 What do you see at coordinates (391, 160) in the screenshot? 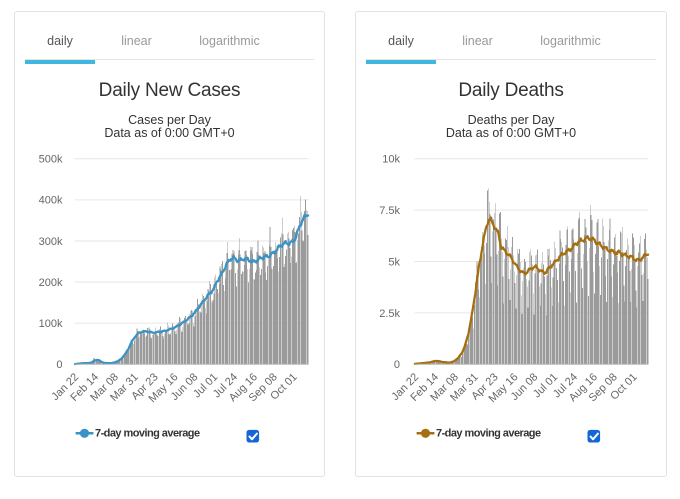
I see `svg-text: 10k` at bounding box center [391, 160].